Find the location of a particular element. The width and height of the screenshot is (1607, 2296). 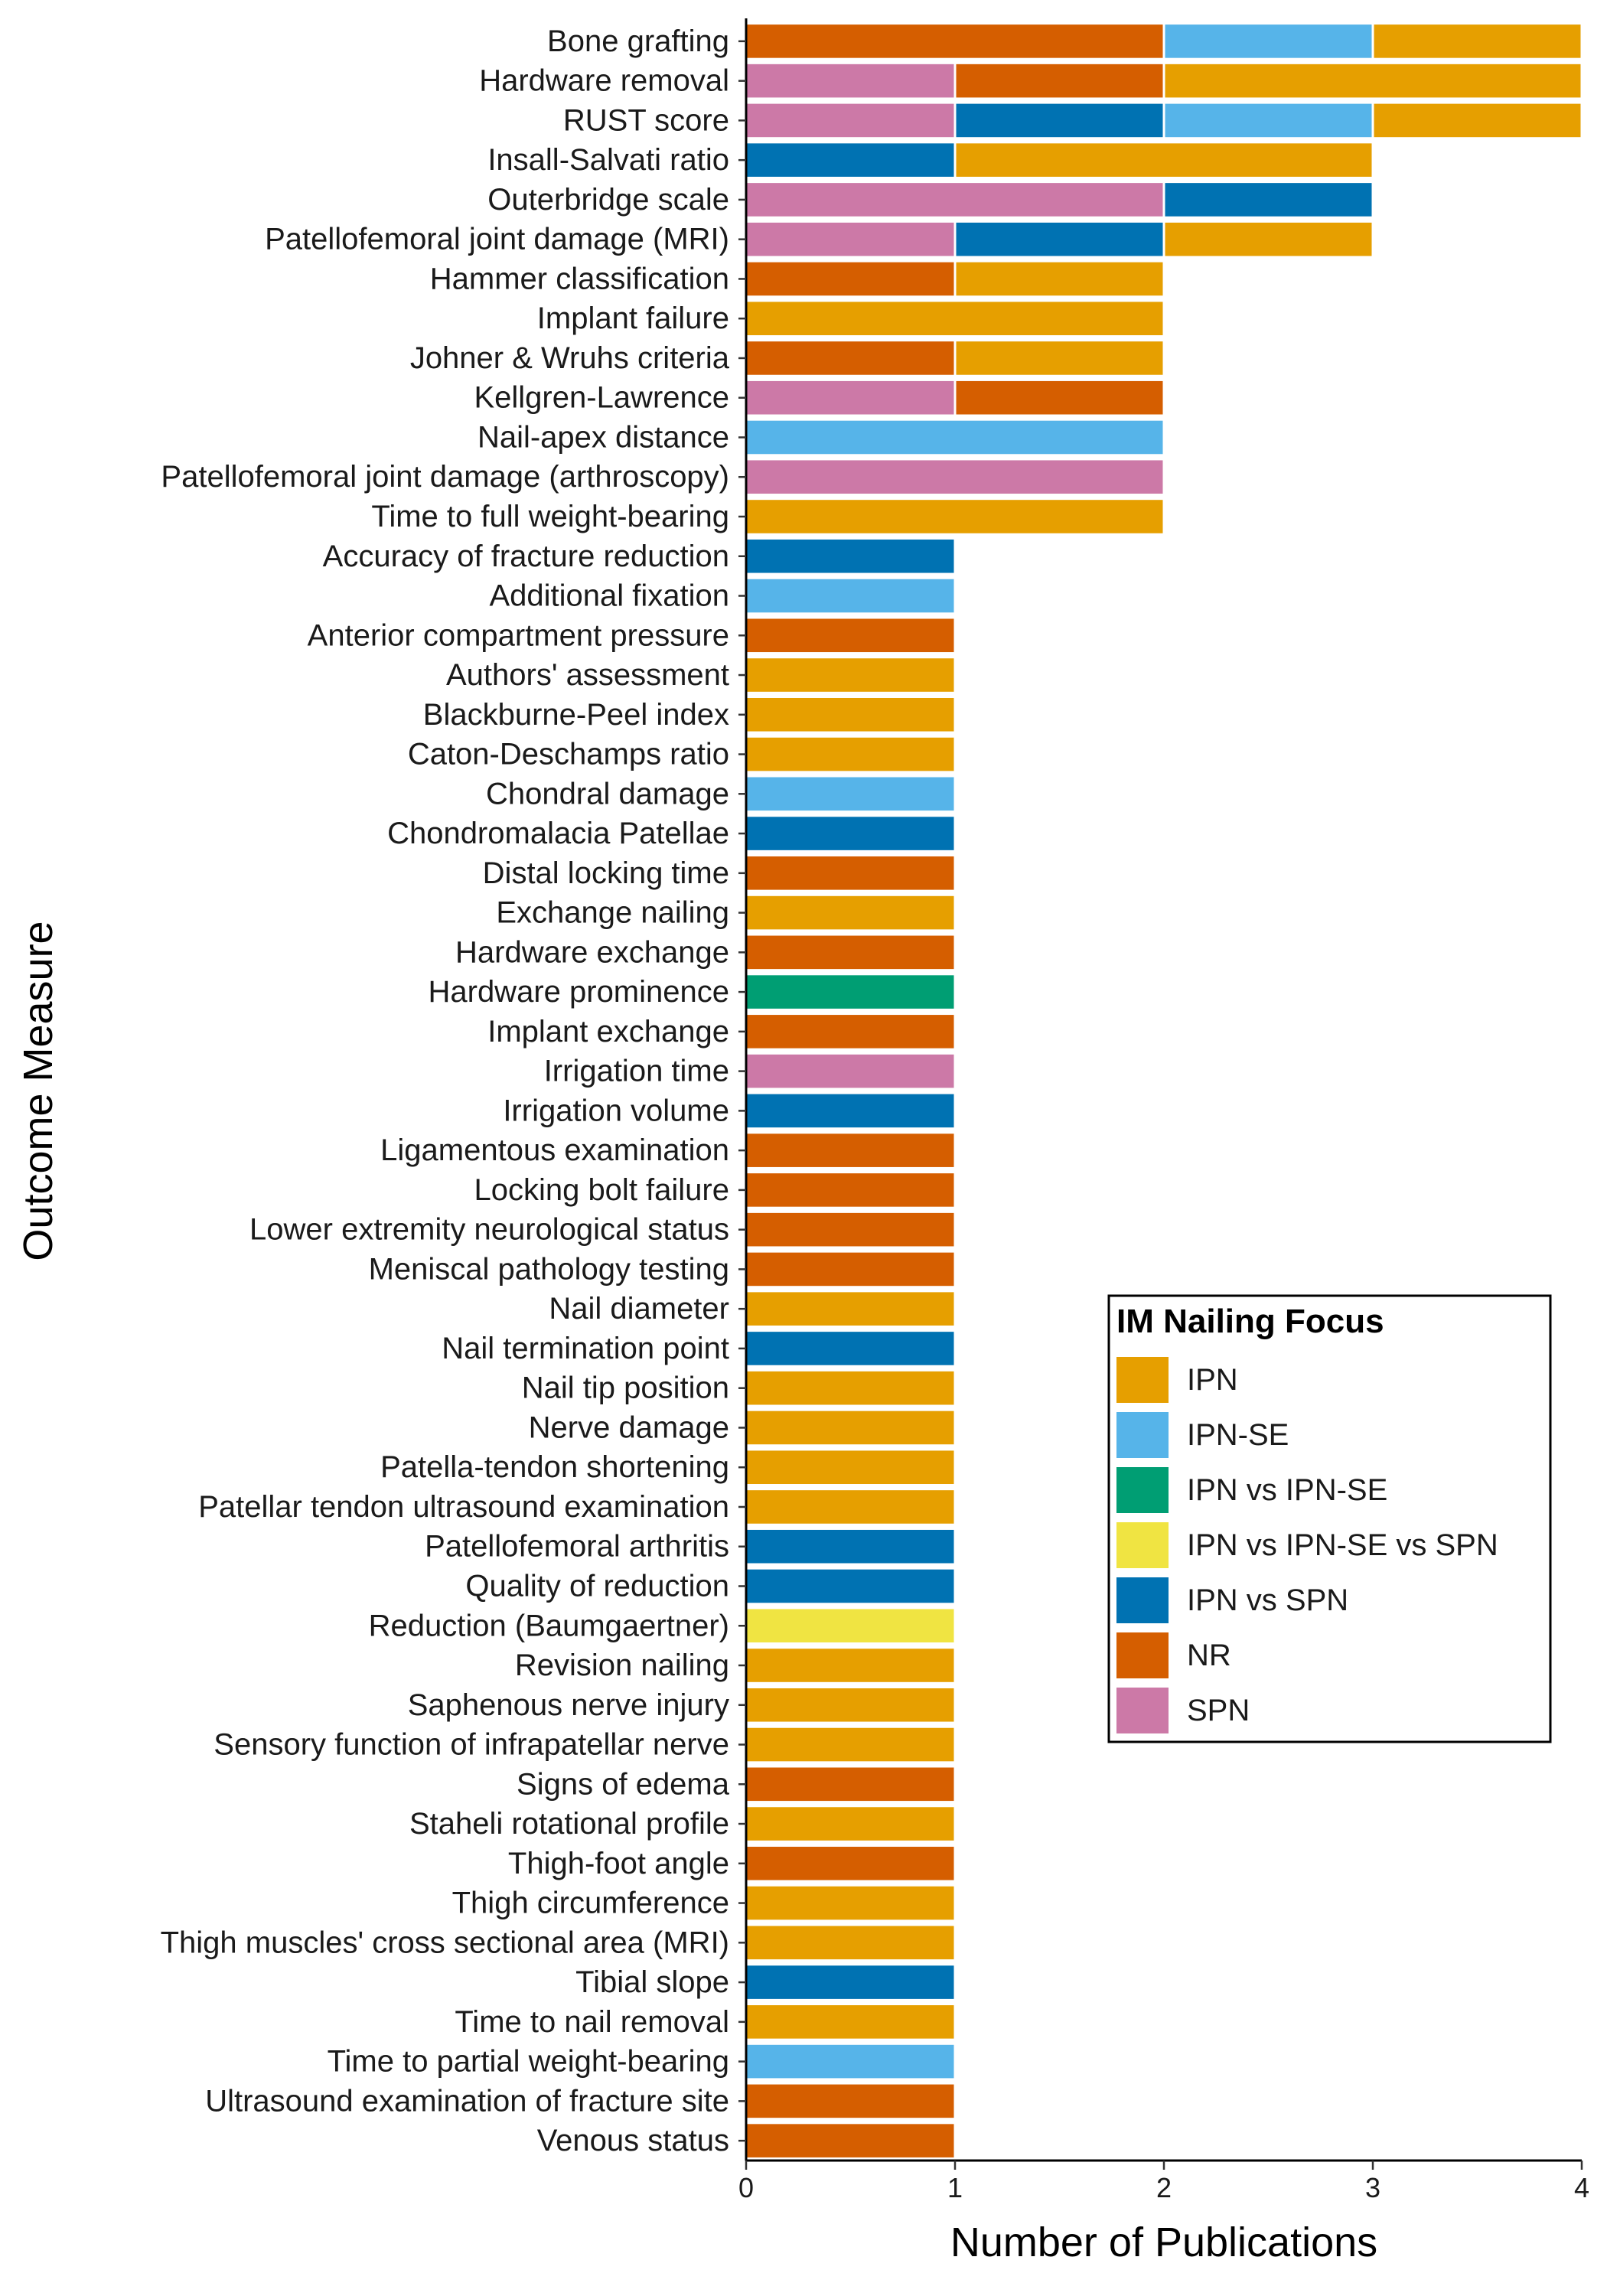

legend-label: IPN vs IPN-SE vs SPN is located at coordinates (1342, 1545).